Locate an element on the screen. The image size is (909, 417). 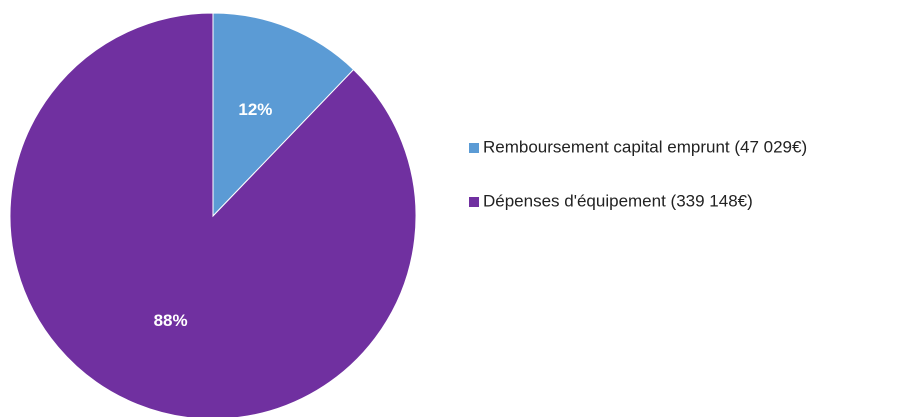
pie-slice-label-2: 88% is located at coordinates (171, 320).